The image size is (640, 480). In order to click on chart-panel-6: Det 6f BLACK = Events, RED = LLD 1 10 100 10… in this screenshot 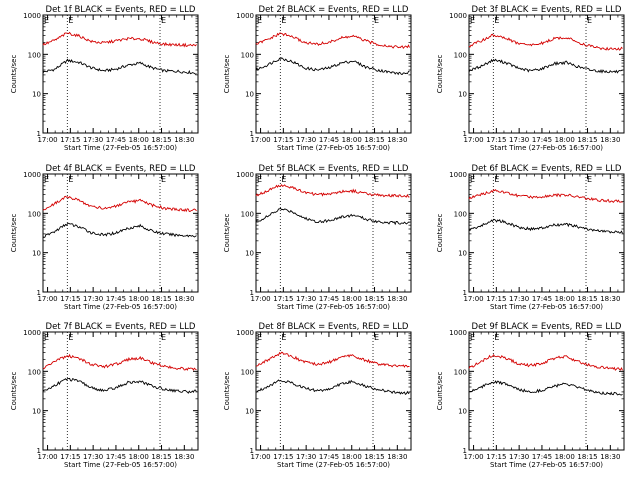, I will do `click(530, 237)`.